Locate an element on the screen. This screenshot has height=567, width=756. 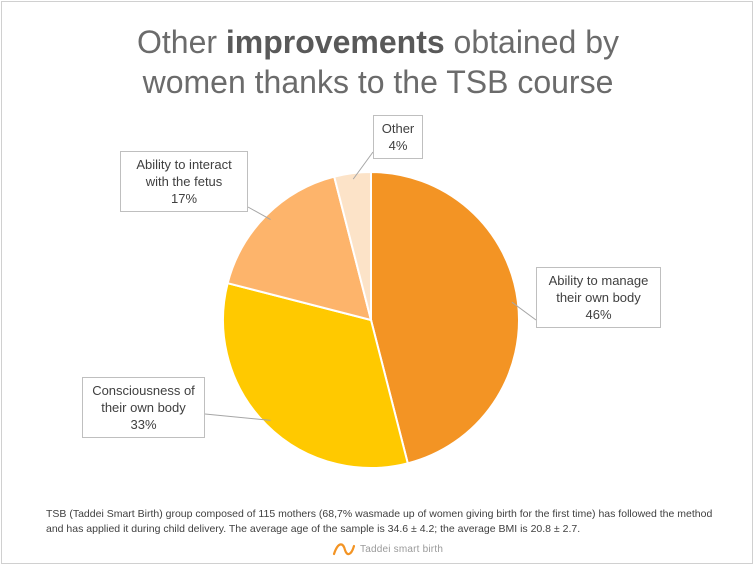
title-line2: women thanks to the TSB course is located at coordinates (378, 82).